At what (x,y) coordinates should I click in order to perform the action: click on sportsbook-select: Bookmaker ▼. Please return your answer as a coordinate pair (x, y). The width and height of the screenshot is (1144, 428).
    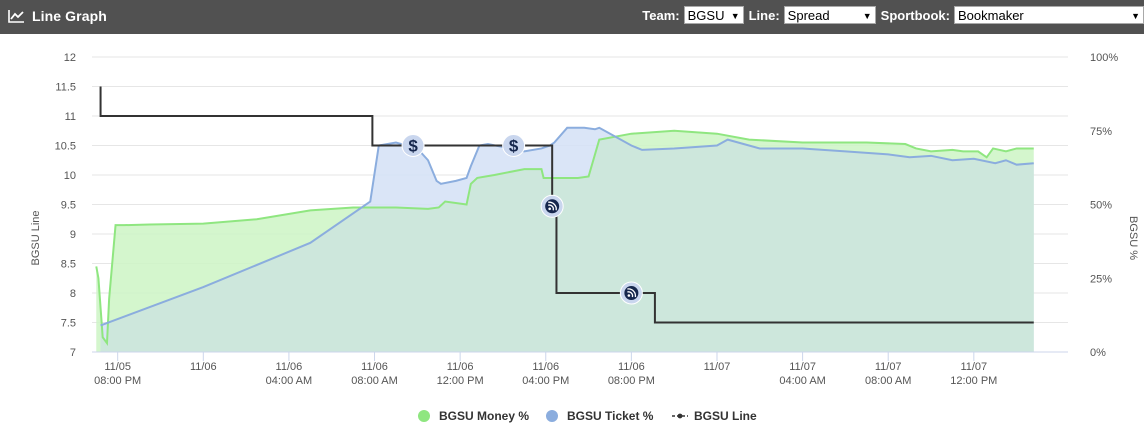
    Looking at the image, I should click on (1049, 15).